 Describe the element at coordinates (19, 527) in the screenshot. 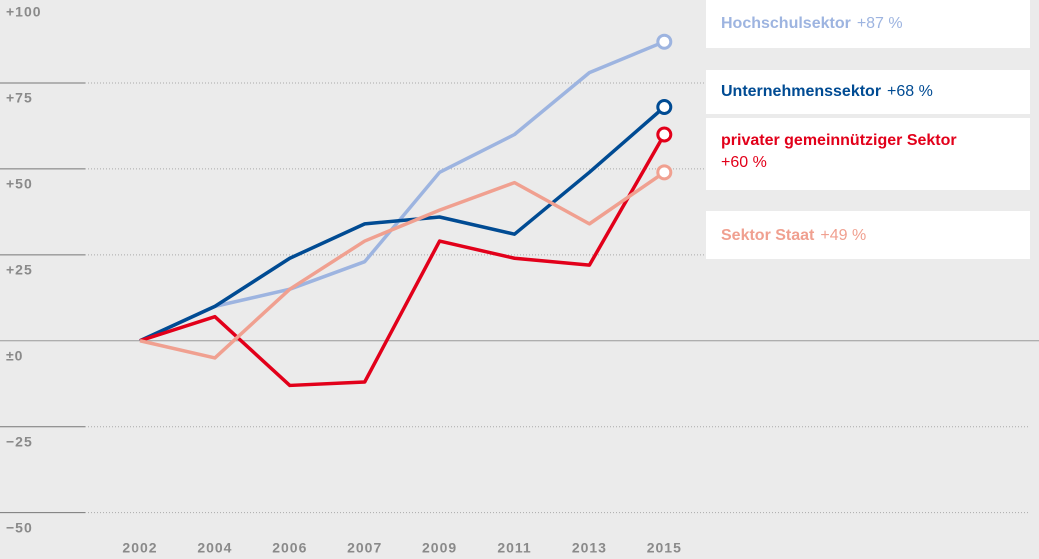

I see `y-tick-label: −50` at that location.